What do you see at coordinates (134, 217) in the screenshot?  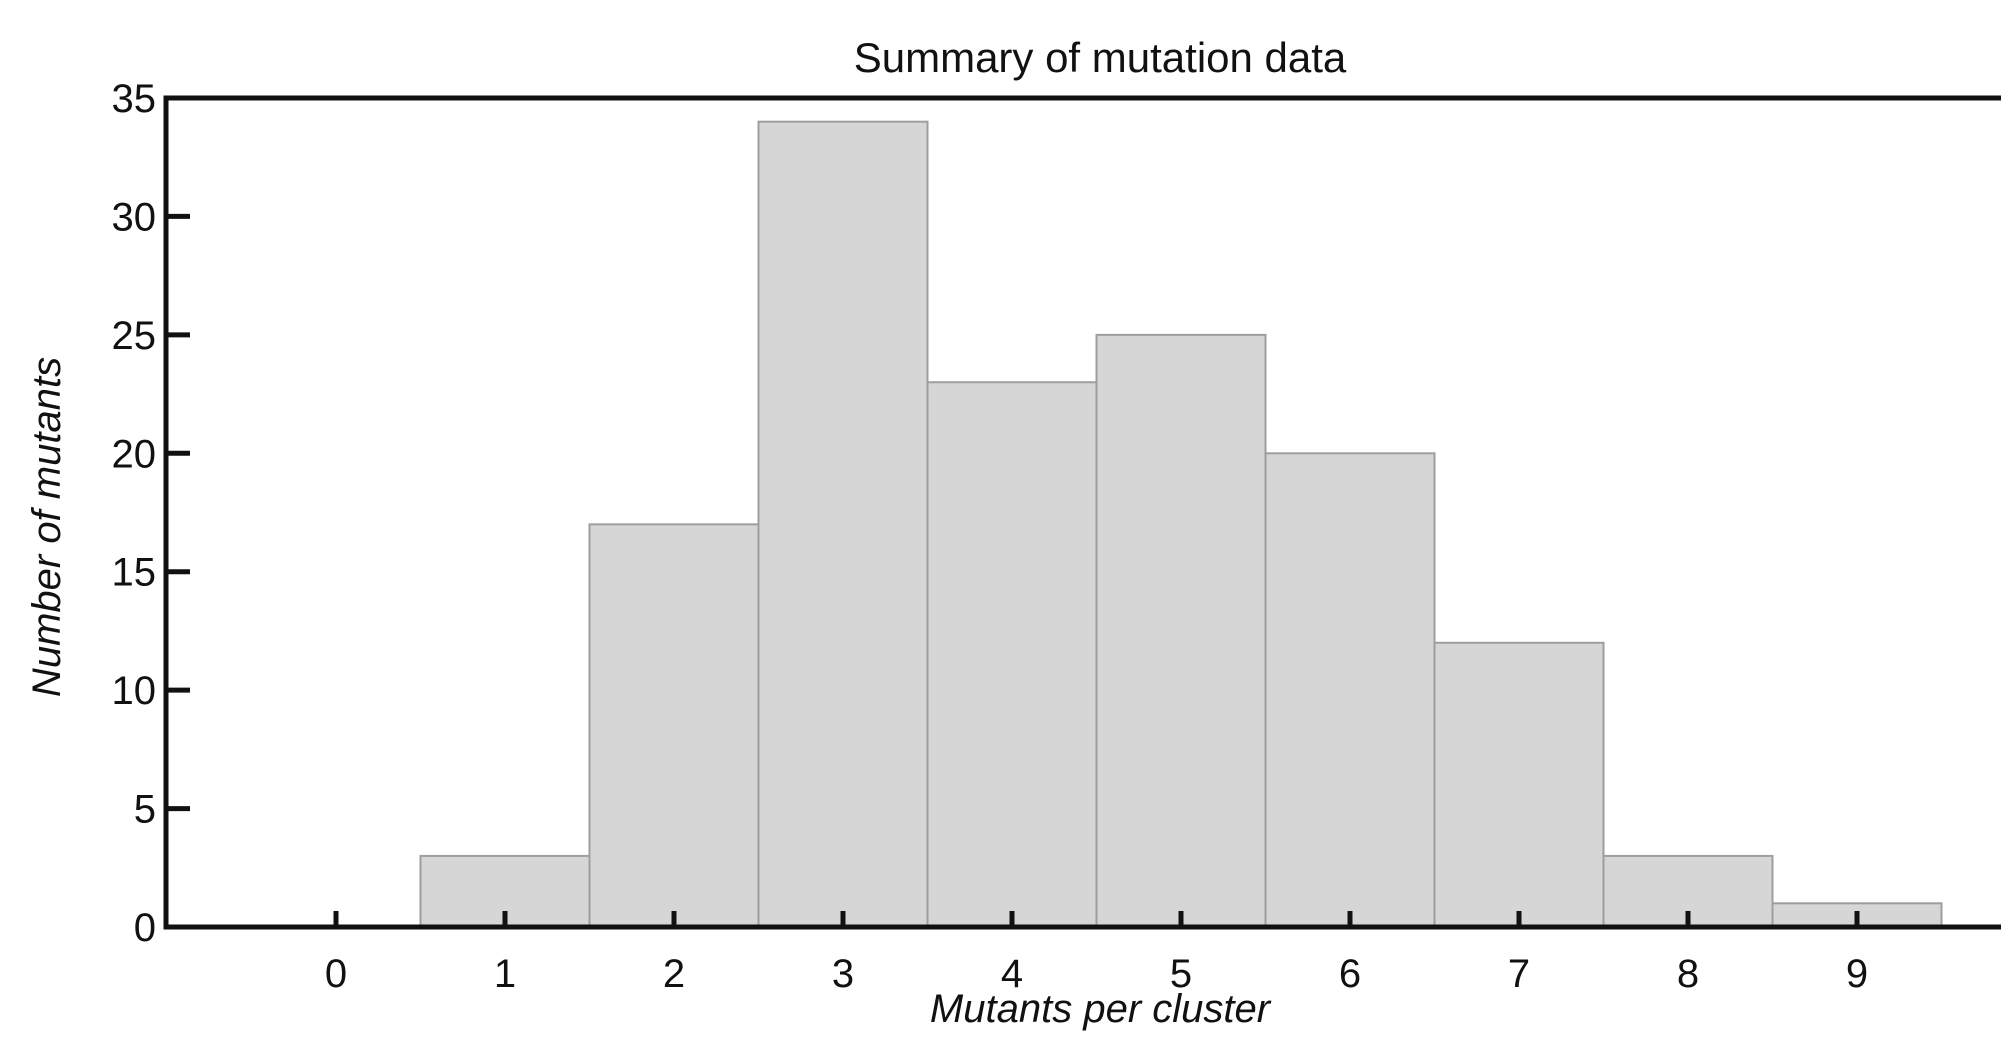 I see `y-tick-label: 30` at bounding box center [134, 217].